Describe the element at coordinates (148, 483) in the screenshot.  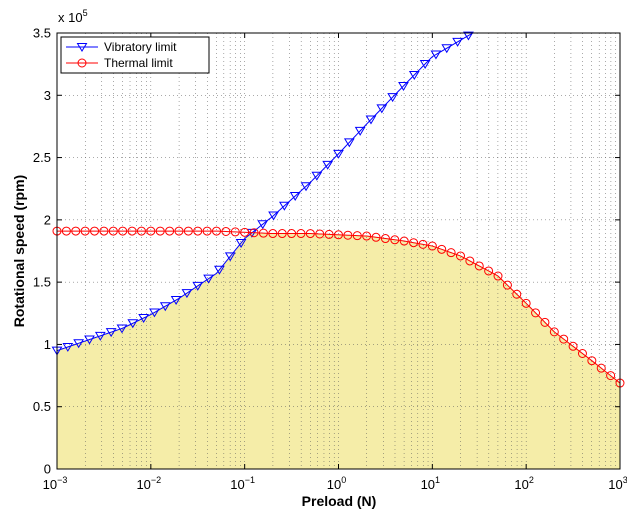
I see `x-tick-label: 10⁻²` at that location.